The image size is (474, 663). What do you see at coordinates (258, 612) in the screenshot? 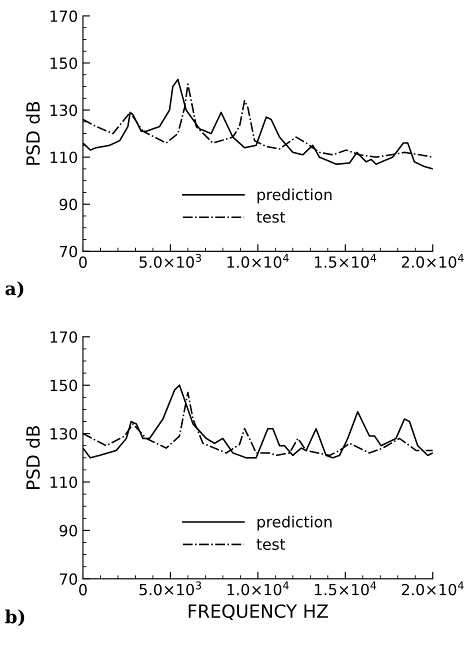
I see `x-axis-title: FREQUENCY HZ` at bounding box center [258, 612].